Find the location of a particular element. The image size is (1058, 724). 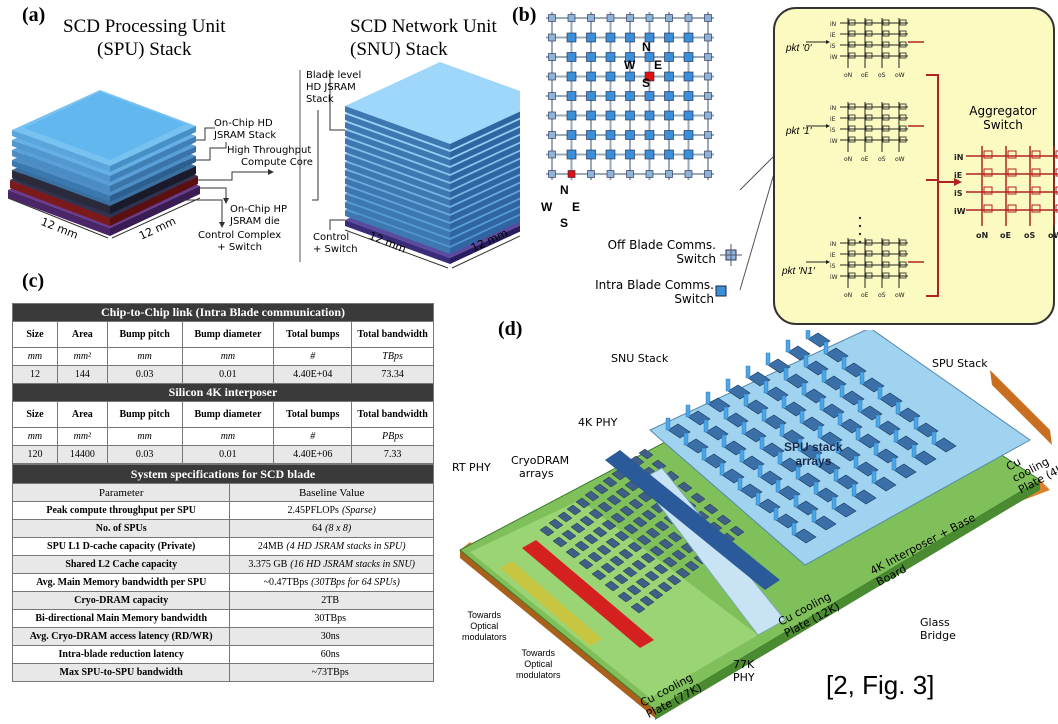

compass-bottom-e: E is located at coordinates (576, 207).